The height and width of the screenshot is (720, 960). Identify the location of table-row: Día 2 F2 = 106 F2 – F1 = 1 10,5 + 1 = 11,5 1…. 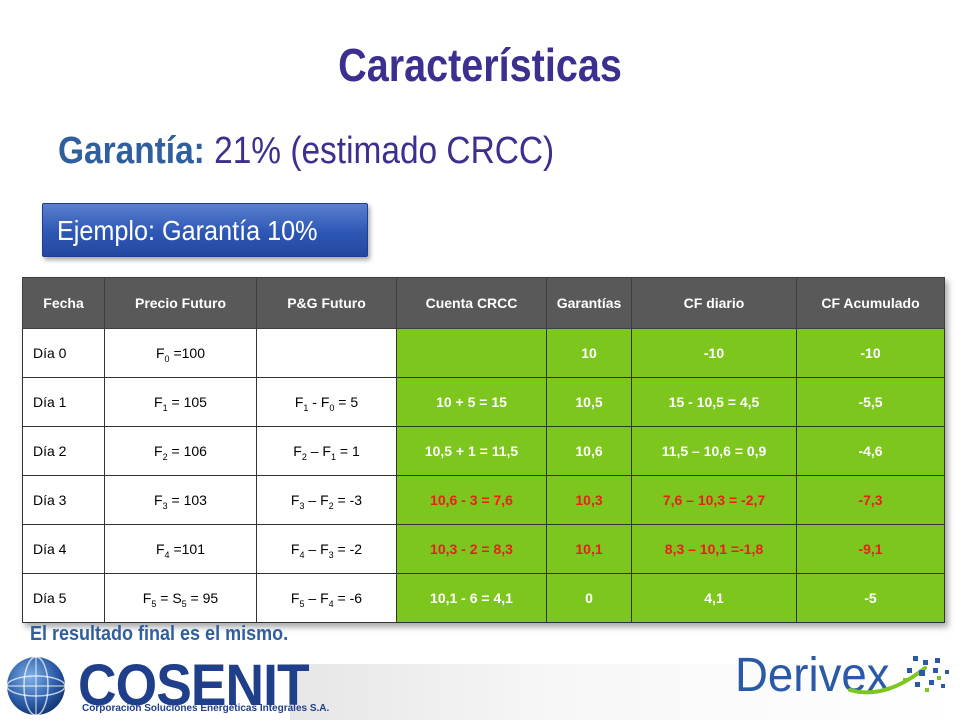
(483, 451).